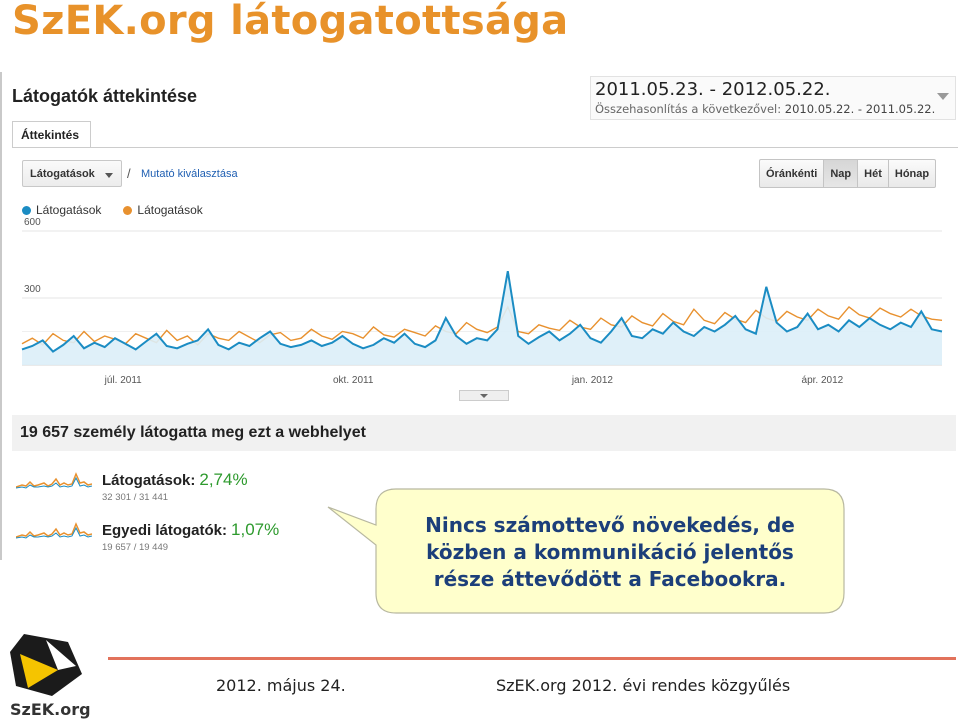 This screenshot has width=960, height=723. I want to click on panel-edge, so click(1, 316).